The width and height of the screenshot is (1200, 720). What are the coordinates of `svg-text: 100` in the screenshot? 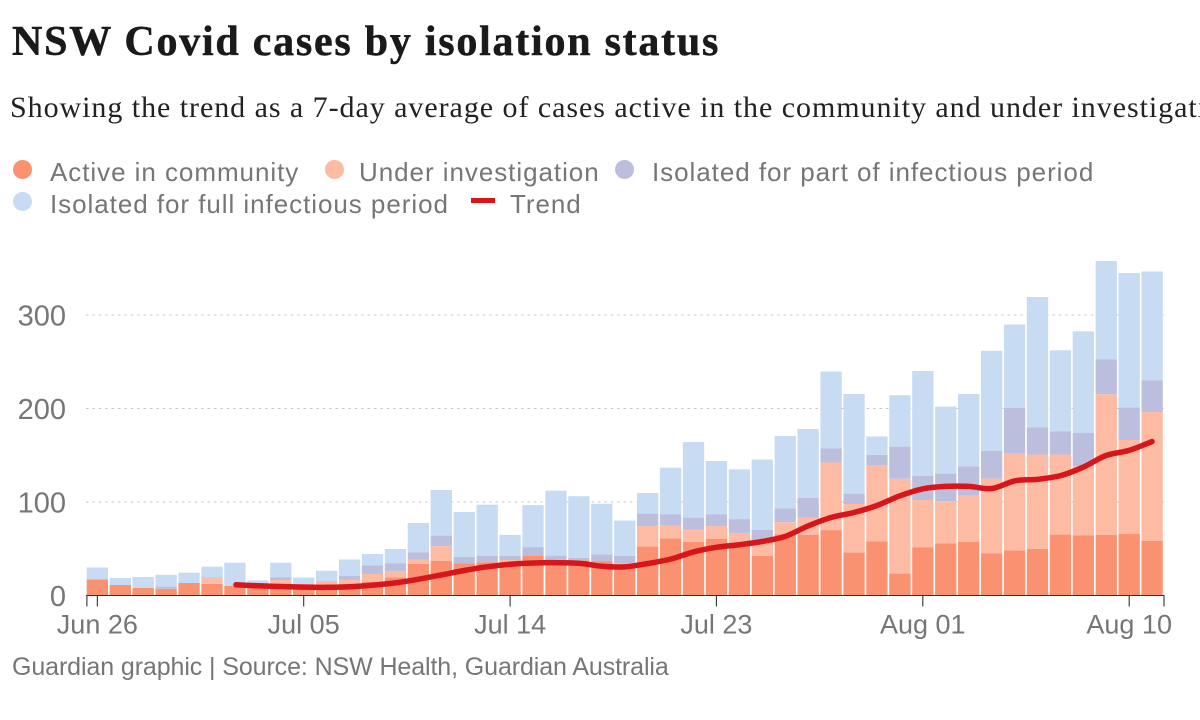 It's located at (42, 503).